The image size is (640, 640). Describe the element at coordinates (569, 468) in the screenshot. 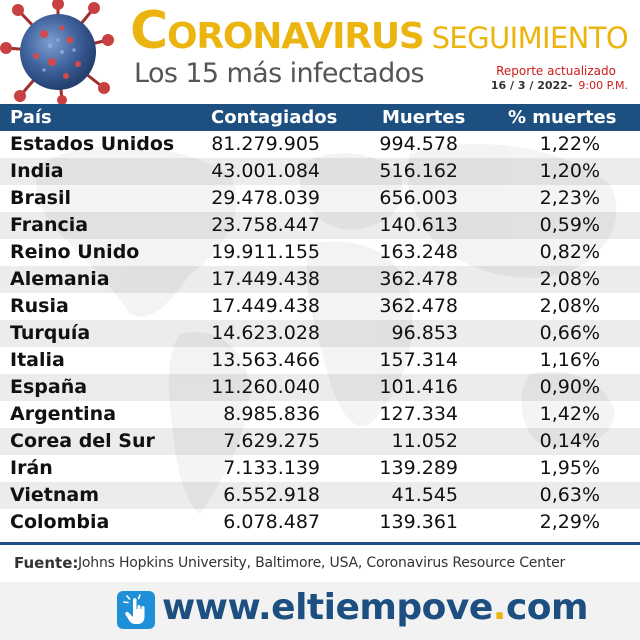

I see `cell-death-rate: 1,95%` at that location.